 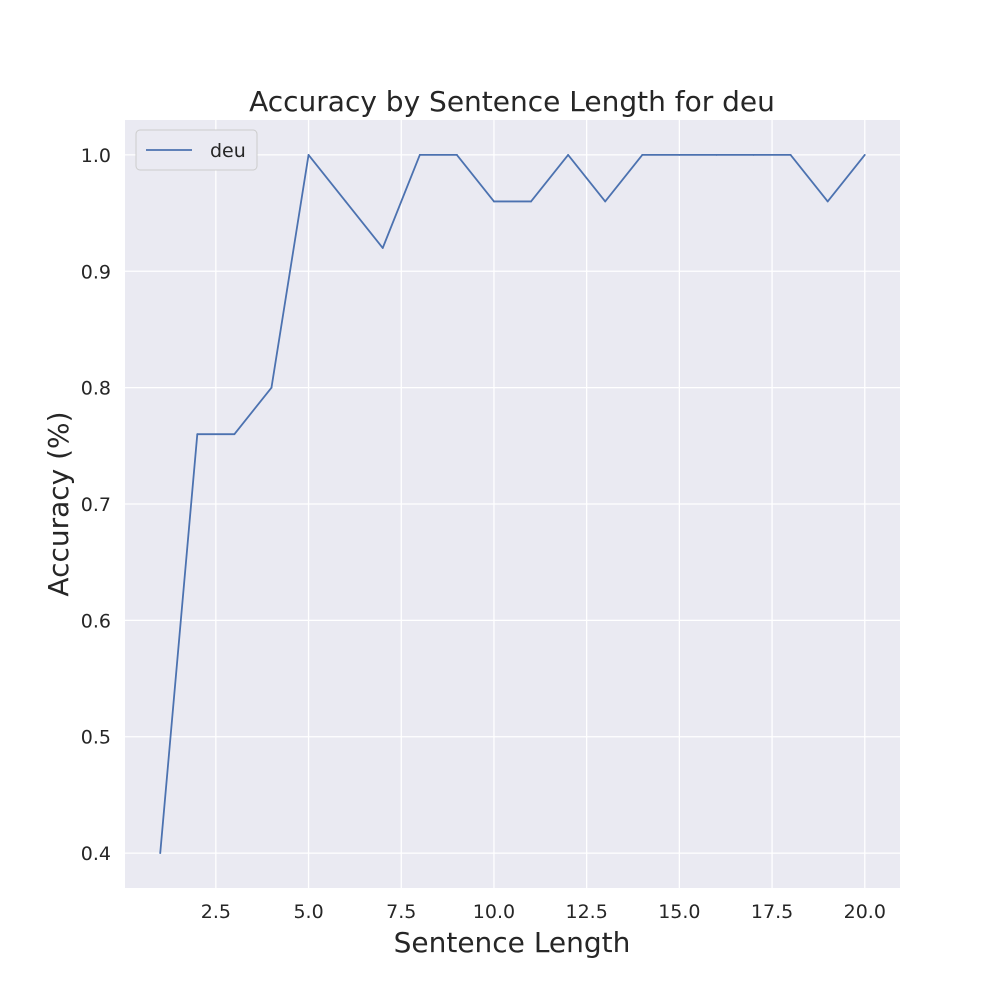 What do you see at coordinates (96, 389) in the screenshot?
I see `y-tick-label: 0.8` at bounding box center [96, 389].